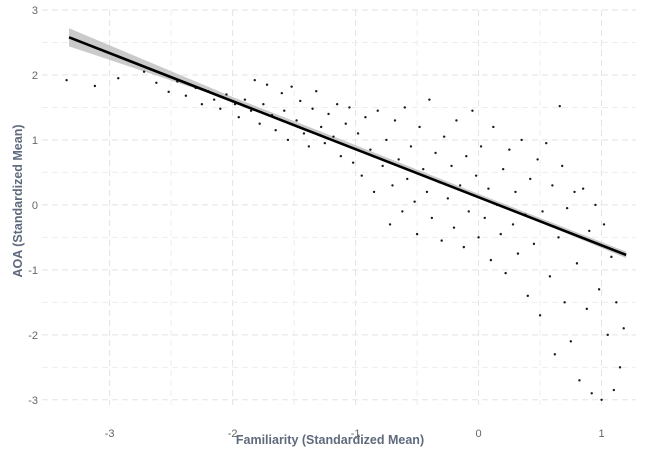  What do you see at coordinates (602, 434) in the screenshot?
I see `x-tick-label: 1` at bounding box center [602, 434].